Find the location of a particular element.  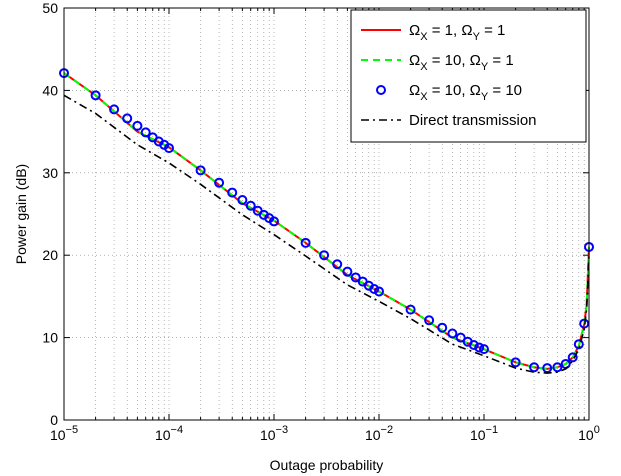

y-tick-label: 0 is located at coordinates (54, 420).